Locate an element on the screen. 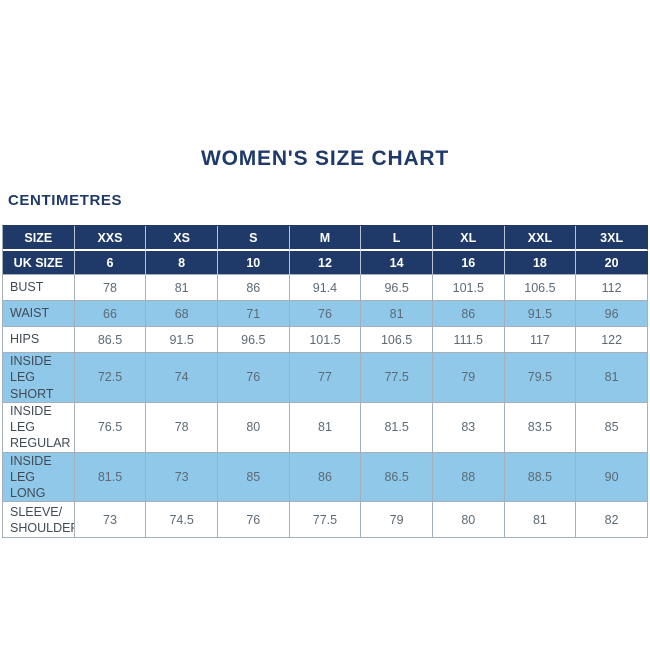 The width and height of the screenshot is (650, 650). size-header-cell: SIZE is located at coordinates (39, 238).